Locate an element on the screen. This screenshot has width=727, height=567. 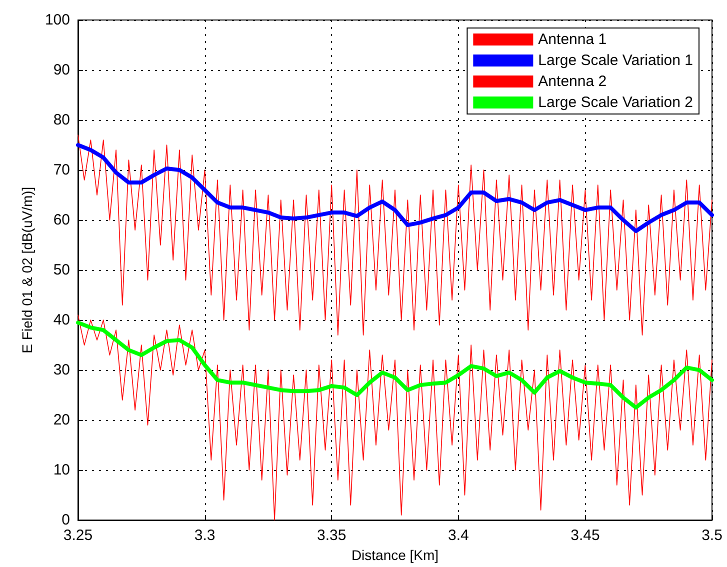
legend-label: Large Scale Variation 2 is located at coordinates (616, 102).